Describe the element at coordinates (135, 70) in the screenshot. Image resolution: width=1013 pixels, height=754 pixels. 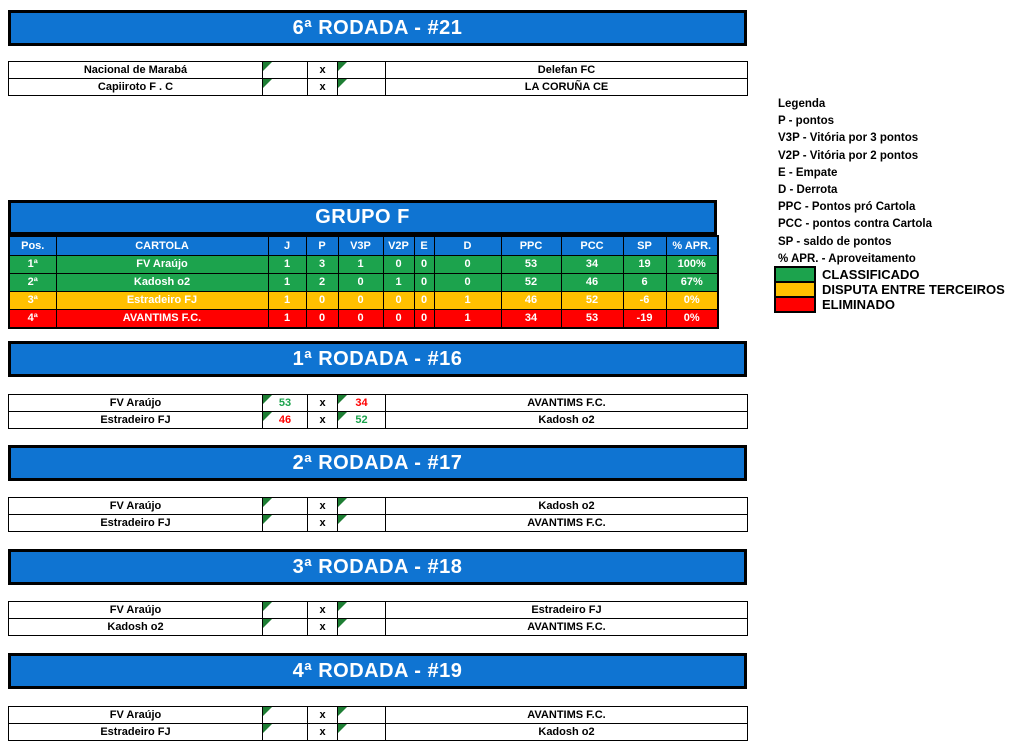
I see `home-team-cell: Nacional de Marabá` at that location.